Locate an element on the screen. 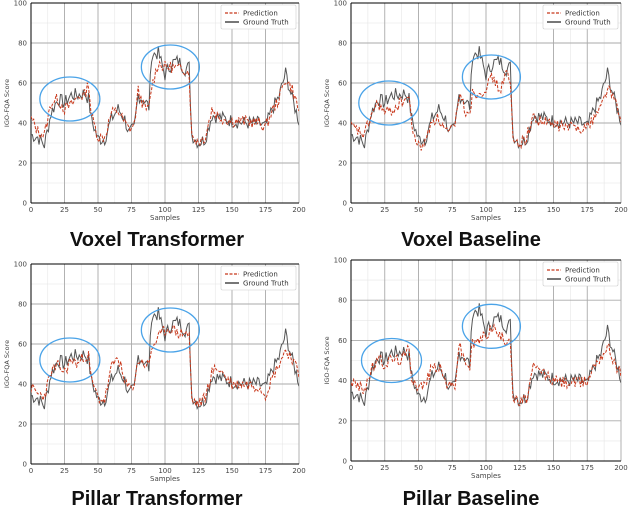  panel-title: Pillar Baseline is located at coordinates (471, 499).